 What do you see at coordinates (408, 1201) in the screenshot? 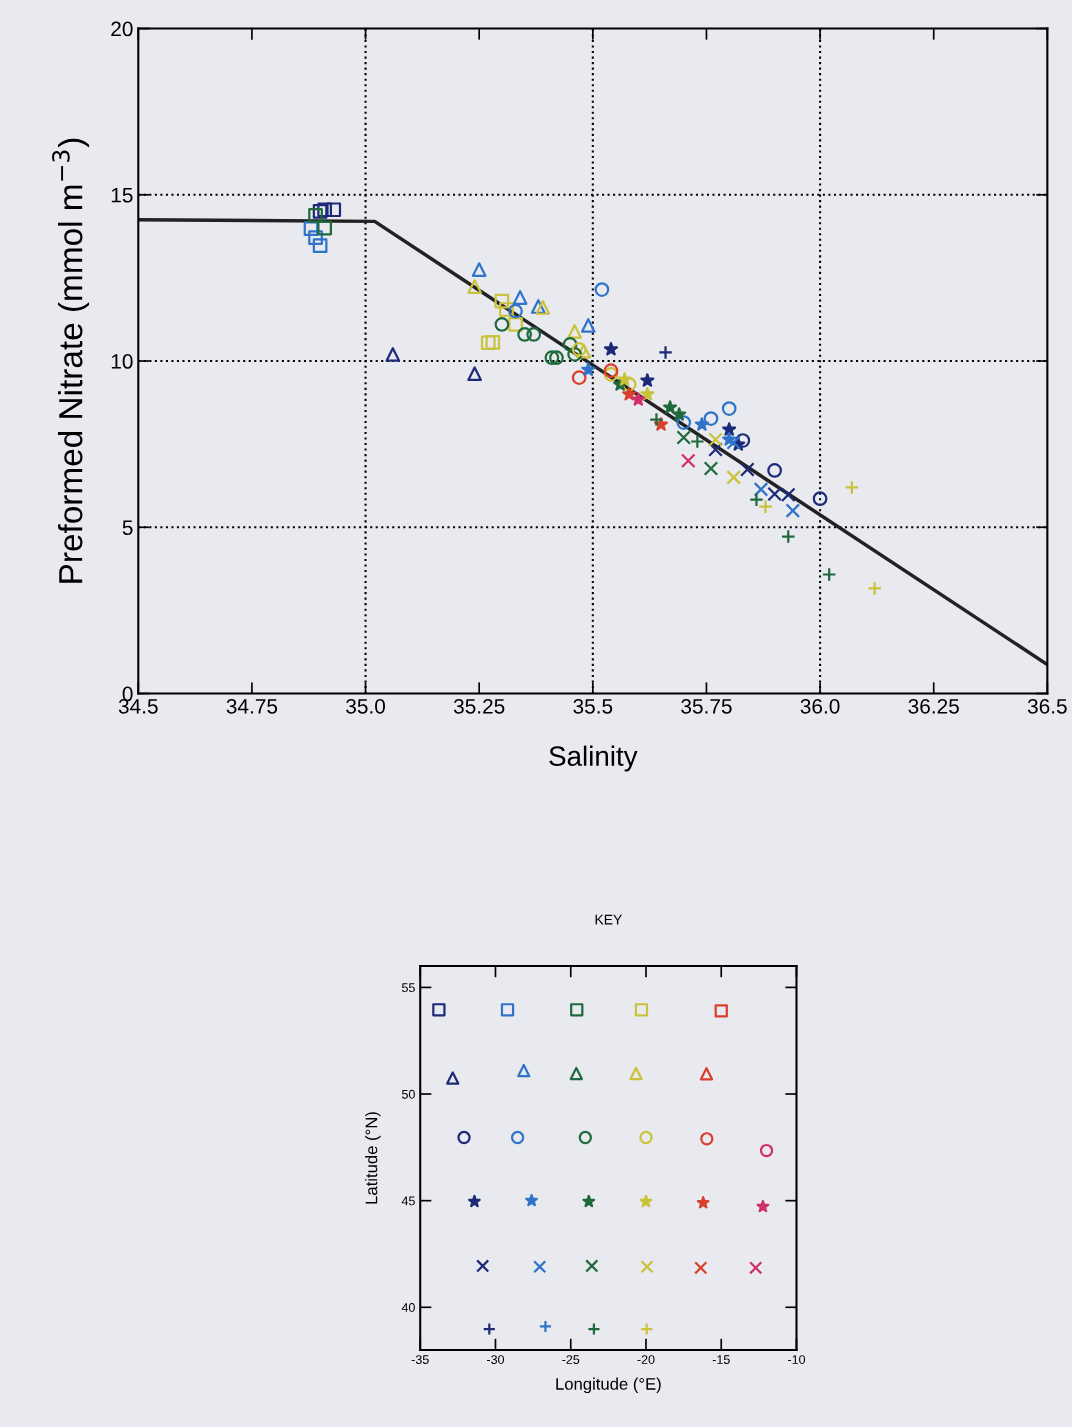
I see `y-tick-label: 45` at bounding box center [408, 1201].